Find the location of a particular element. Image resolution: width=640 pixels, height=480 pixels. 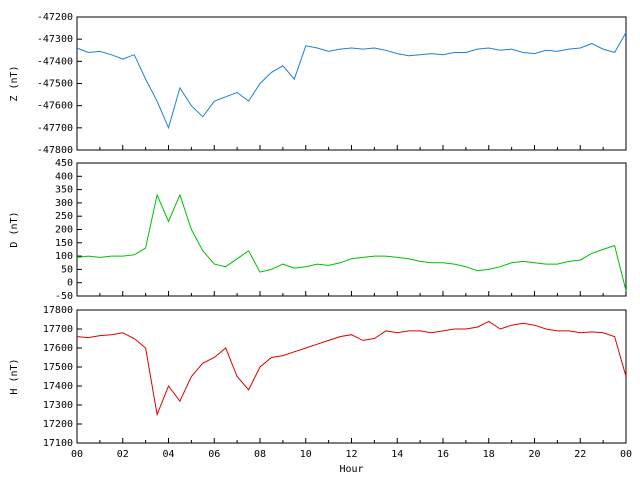

y-tick-label: -47700 is located at coordinates (55, 128).